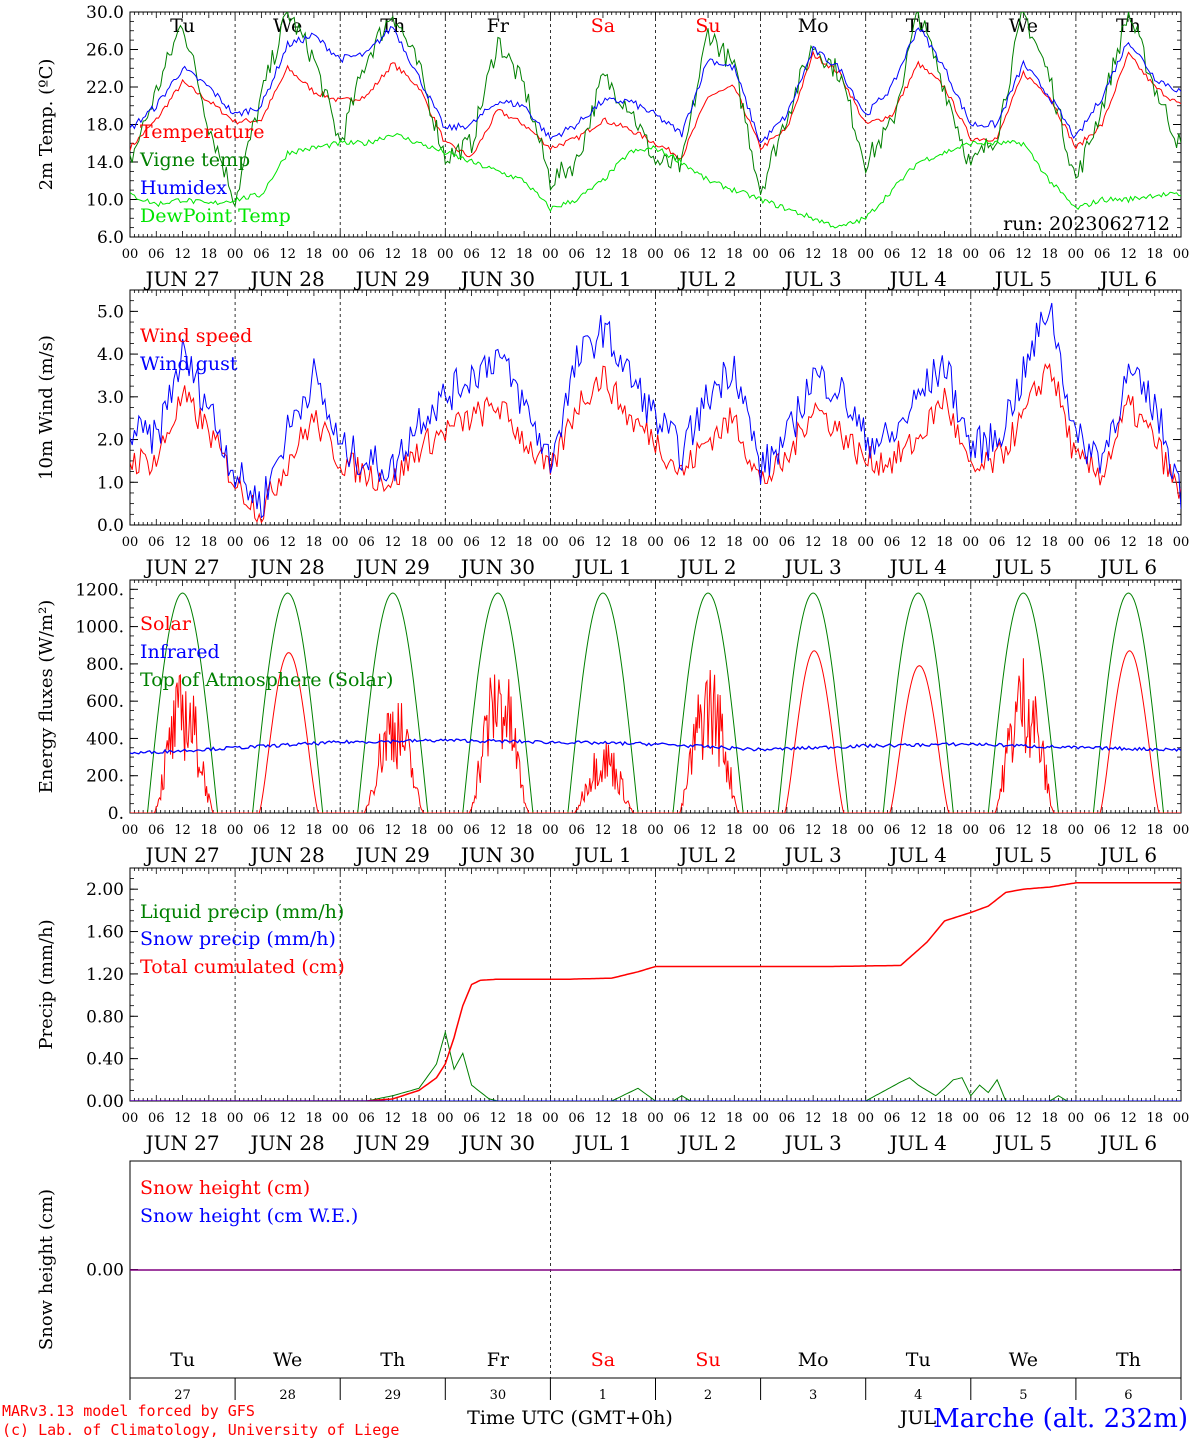 Image resolution: width=1194 pixels, height=1440 pixels. Describe the element at coordinates (708, 1395) in the screenshot. I see `day-number-label: 2` at that location.